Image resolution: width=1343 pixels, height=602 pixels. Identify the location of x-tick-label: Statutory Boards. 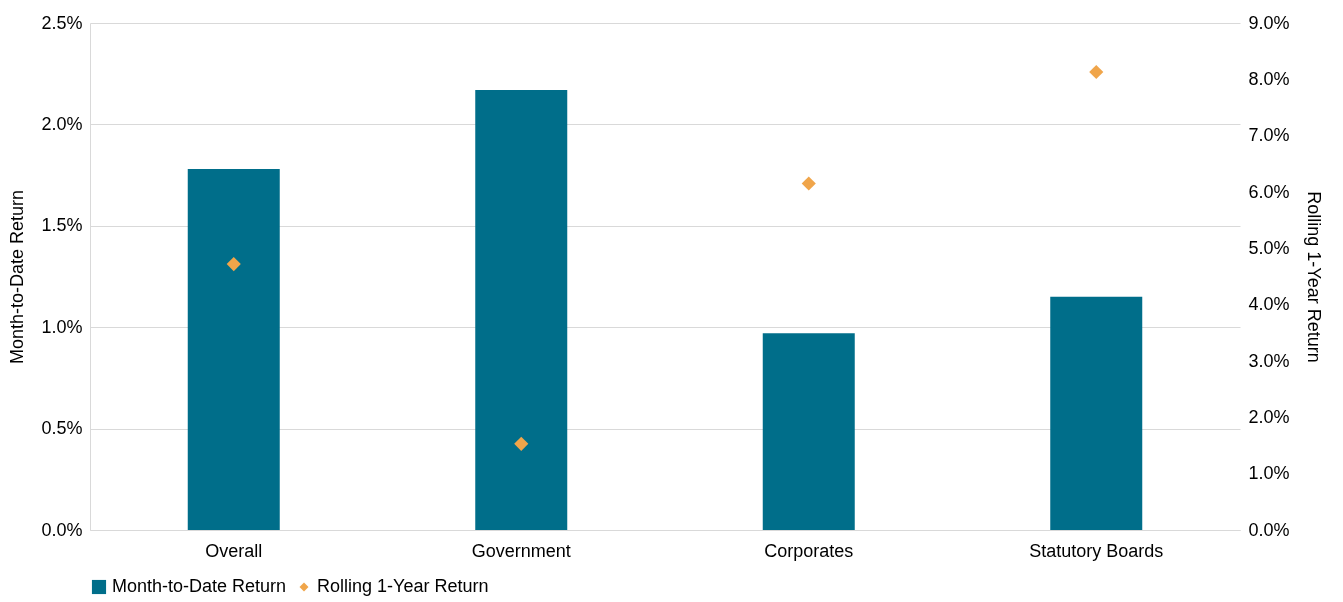
(1096, 550).